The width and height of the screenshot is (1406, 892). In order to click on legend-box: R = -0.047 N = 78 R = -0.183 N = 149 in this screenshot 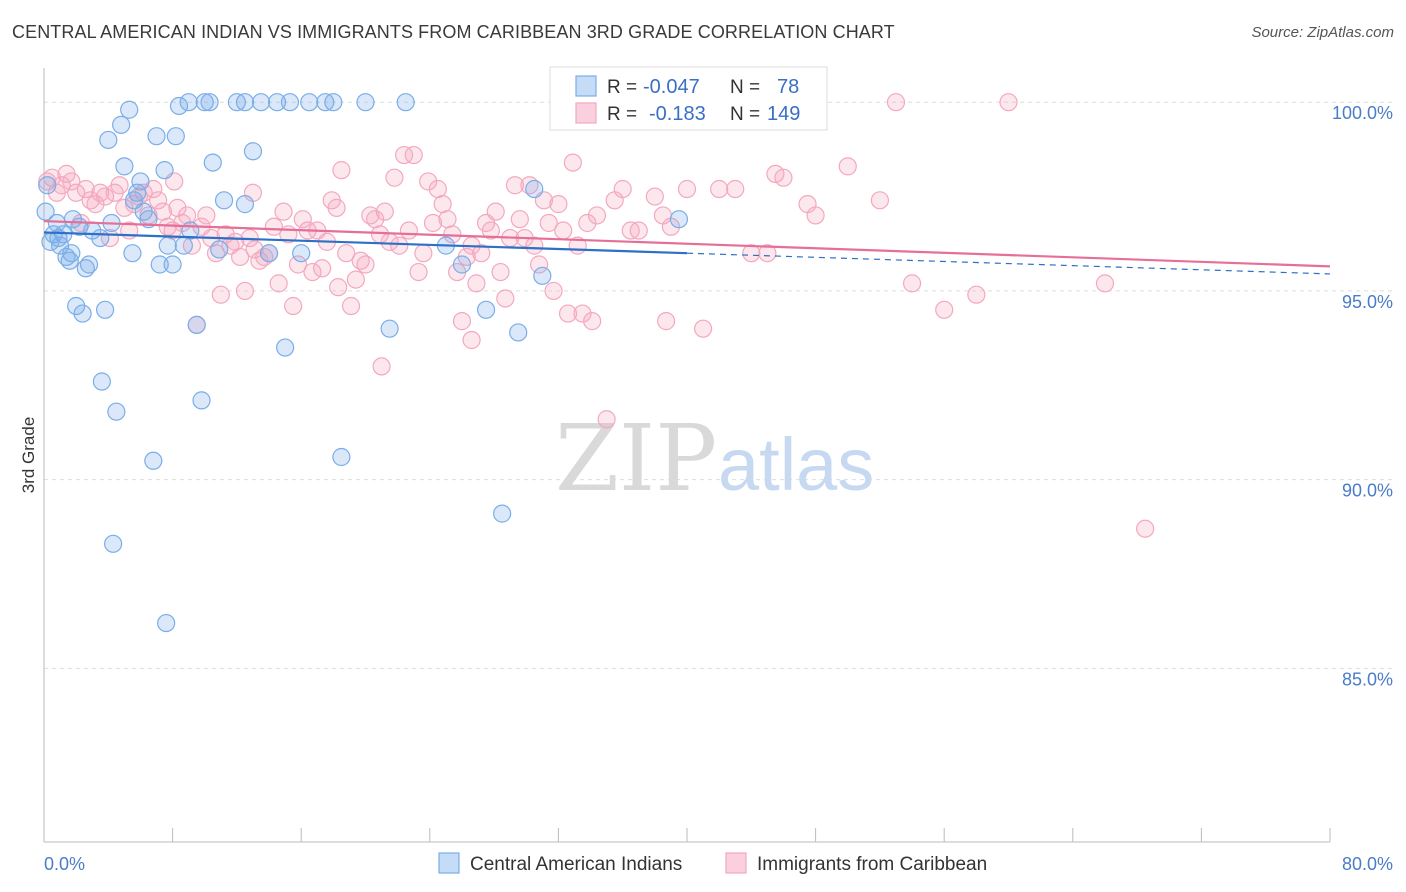, I will do `click(688, 98)`.